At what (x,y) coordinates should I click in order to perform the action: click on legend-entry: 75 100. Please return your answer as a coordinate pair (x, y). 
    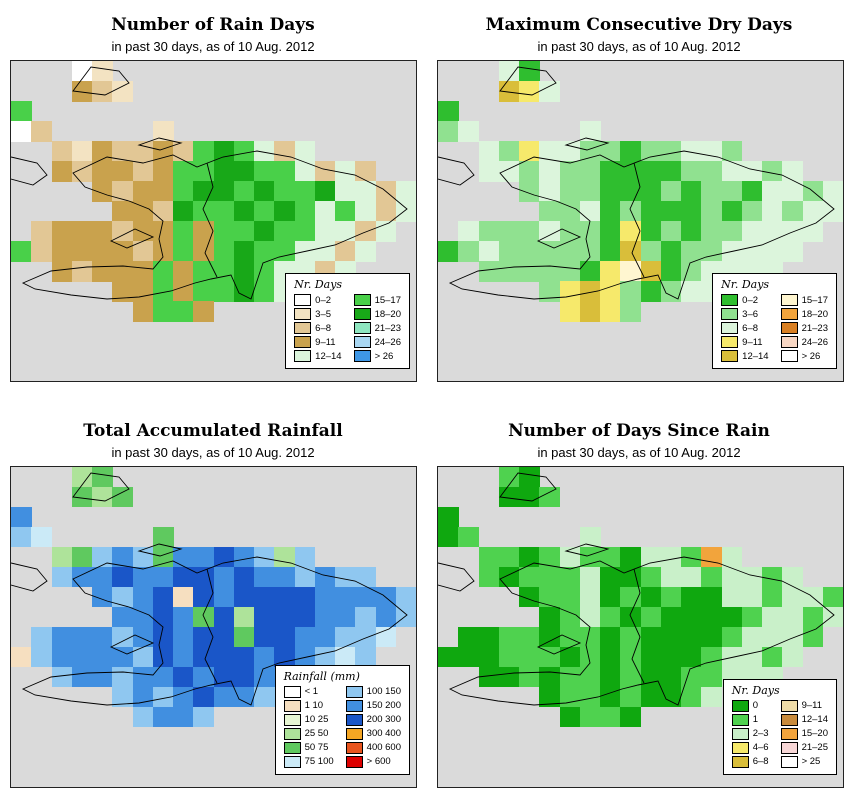
    Looking at the image, I should click on (308, 761).